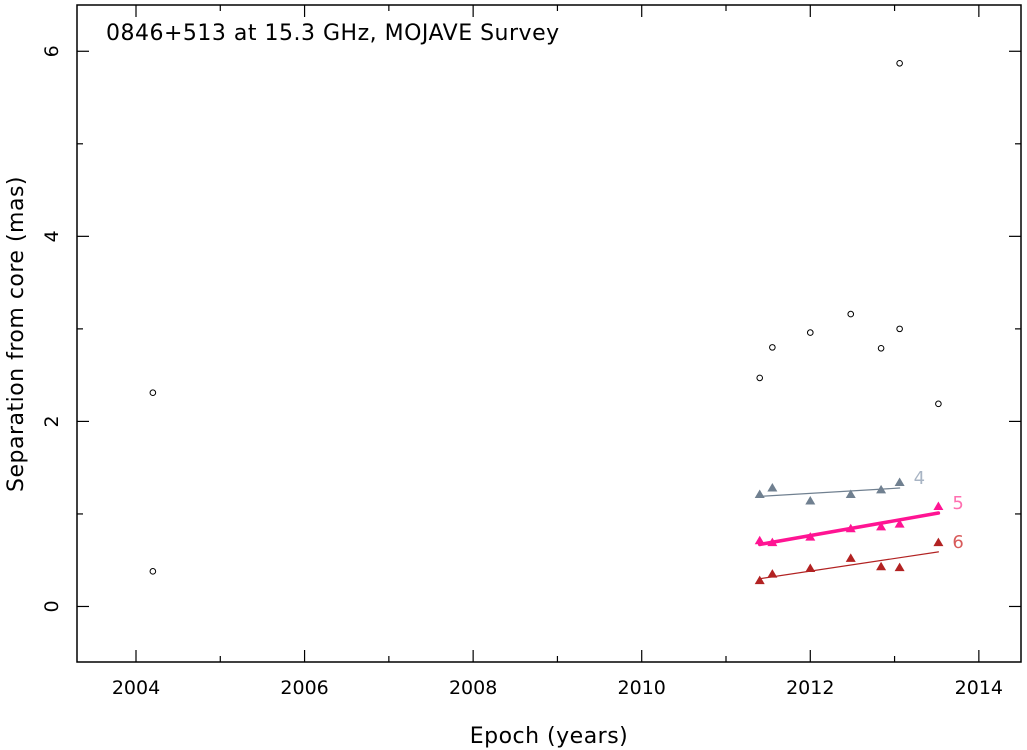  What do you see at coordinates (52, 51) in the screenshot?
I see `y-tick-label: 6` at bounding box center [52, 51].